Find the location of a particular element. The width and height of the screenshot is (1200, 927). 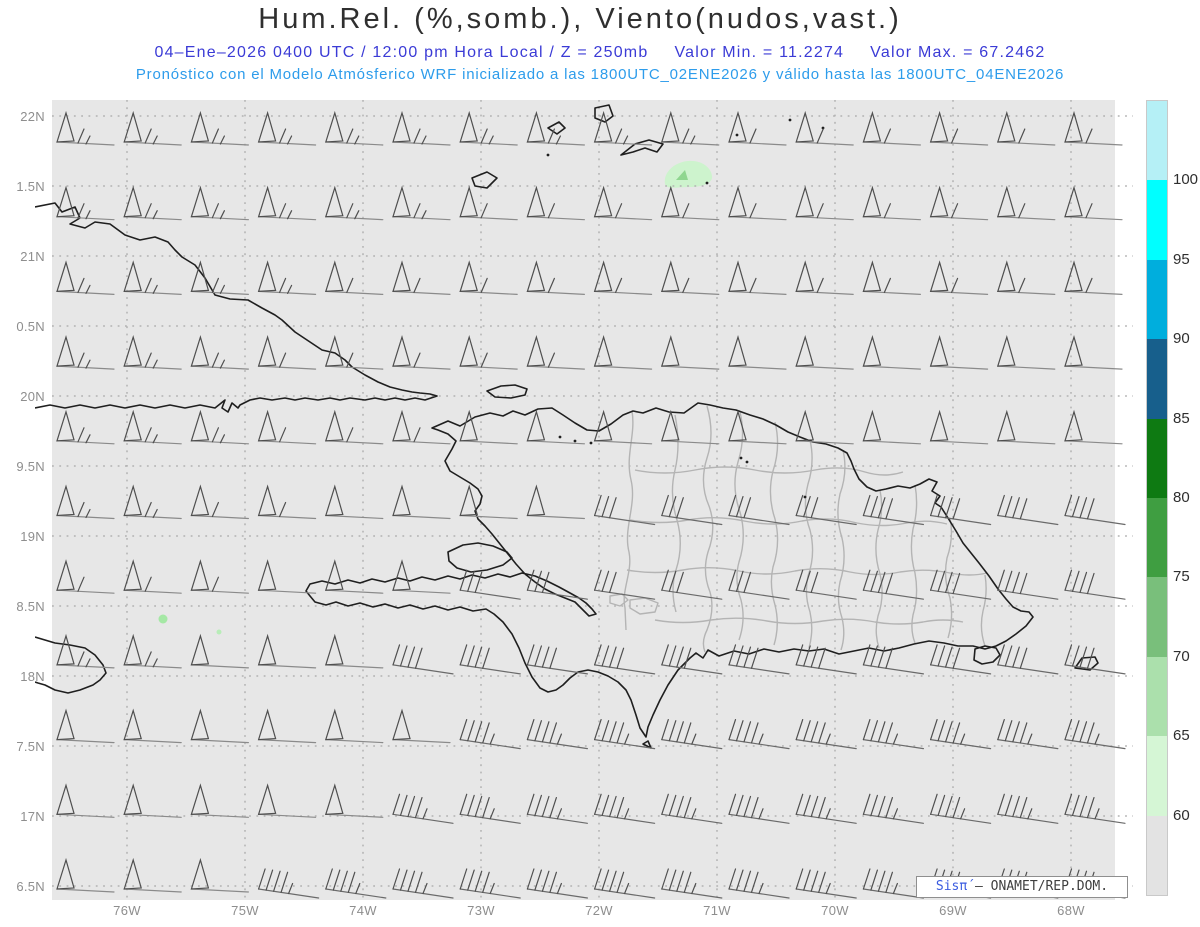

colorbar-tick-label: 75 is located at coordinates (1181, 577).